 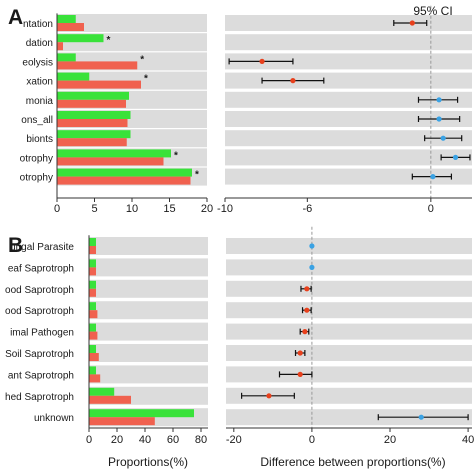 I want to click on category-label: Soil Saprotroph, so click(x=39, y=354).